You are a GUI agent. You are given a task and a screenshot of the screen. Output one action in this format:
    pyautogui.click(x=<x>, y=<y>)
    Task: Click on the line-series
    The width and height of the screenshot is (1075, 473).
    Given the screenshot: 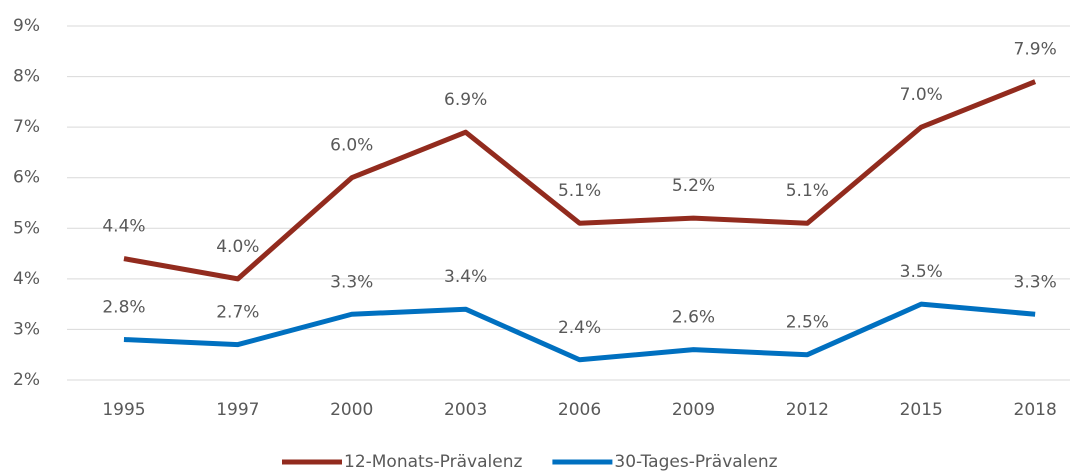 What is the action you would take?
    pyautogui.click(x=579, y=332)
    